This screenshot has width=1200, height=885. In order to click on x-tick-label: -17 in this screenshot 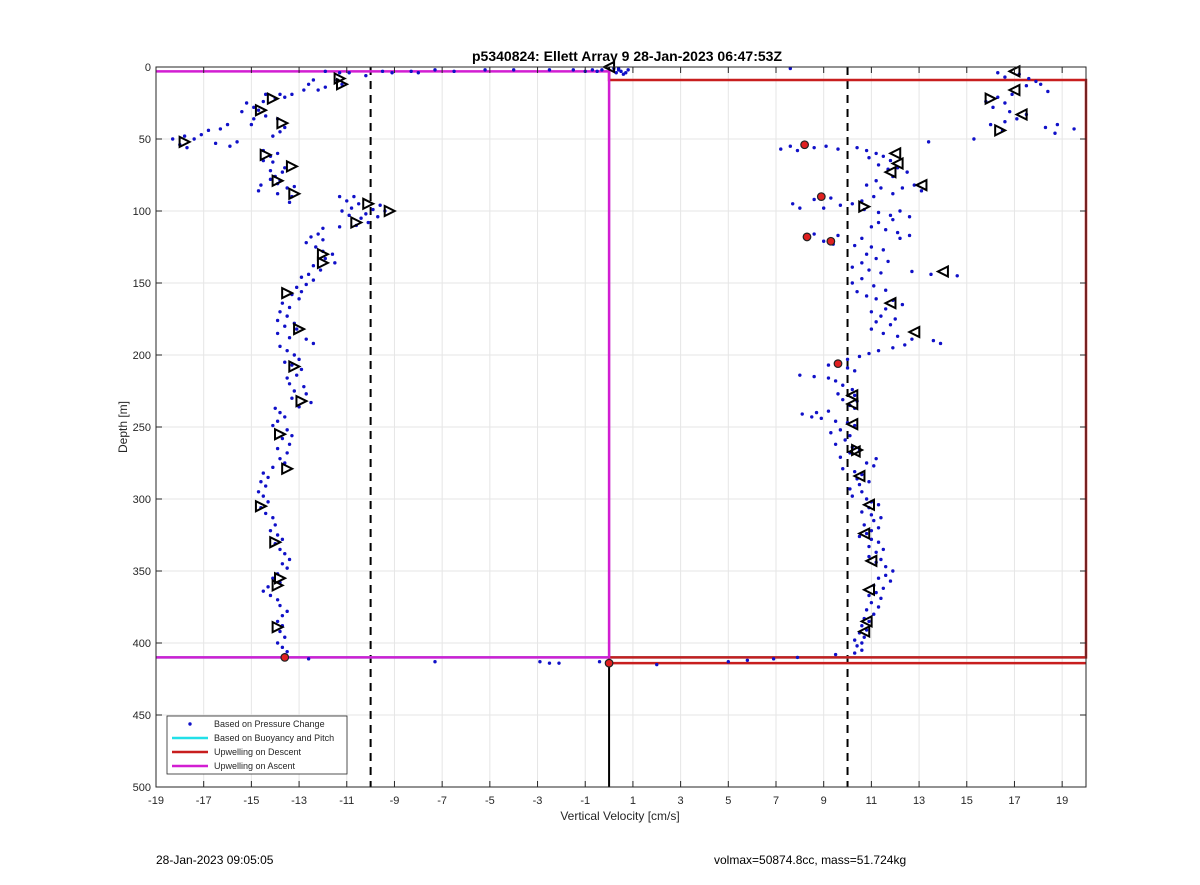, I will do `click(204, 801)`.